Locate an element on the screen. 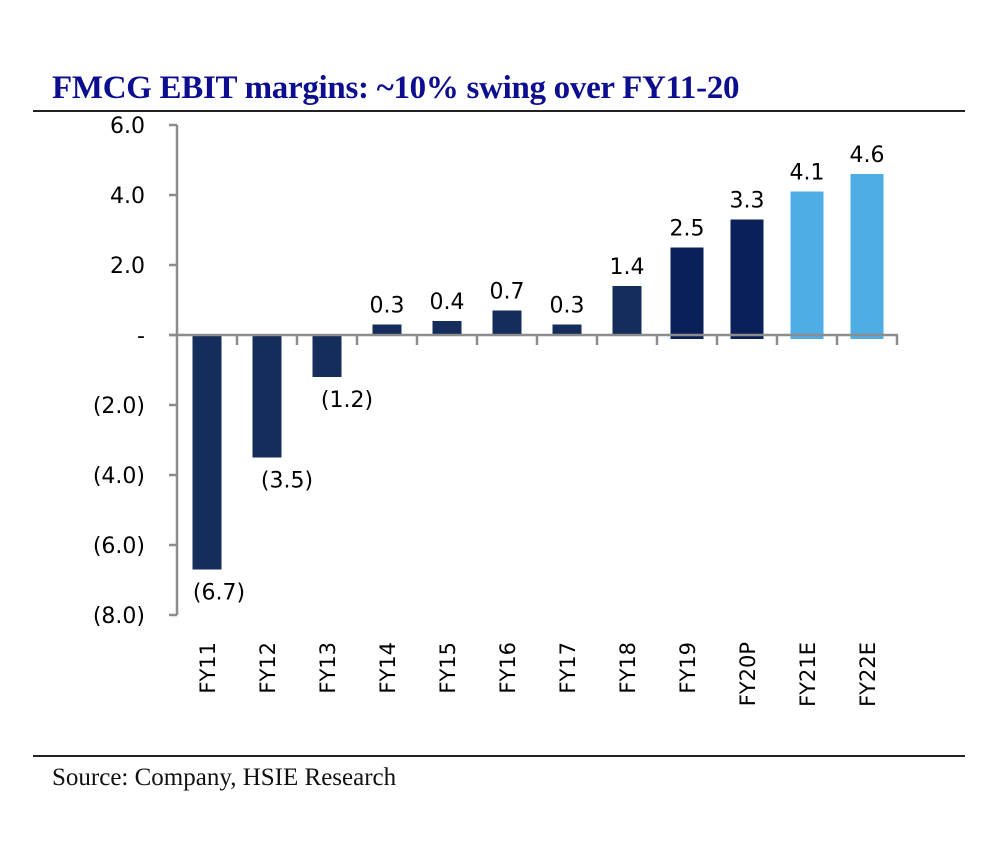  x-tick-label: FY17 is located at coordinates (568, 668).